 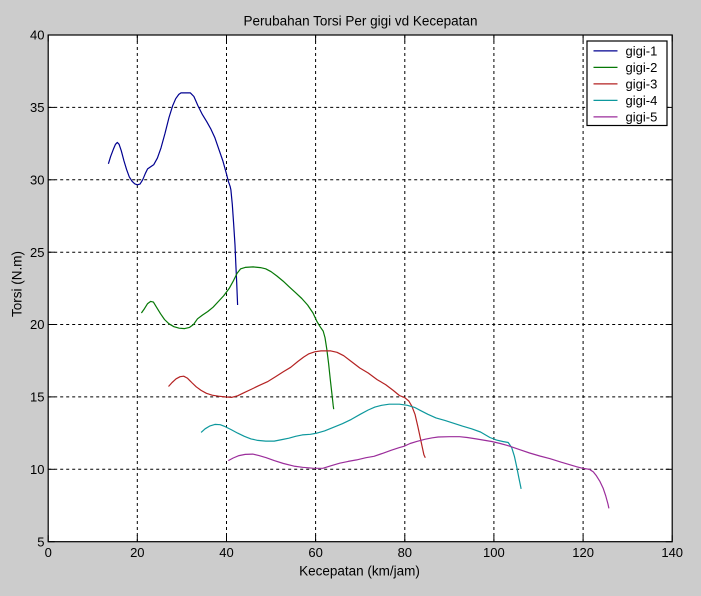 I want to click on svg-text: 25, so click(x=37, y=252).